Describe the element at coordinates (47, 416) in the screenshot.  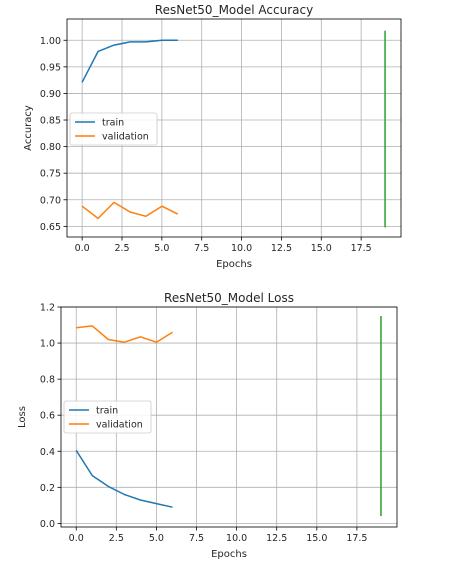
I see `y-tick-label: 0.6` at that location.